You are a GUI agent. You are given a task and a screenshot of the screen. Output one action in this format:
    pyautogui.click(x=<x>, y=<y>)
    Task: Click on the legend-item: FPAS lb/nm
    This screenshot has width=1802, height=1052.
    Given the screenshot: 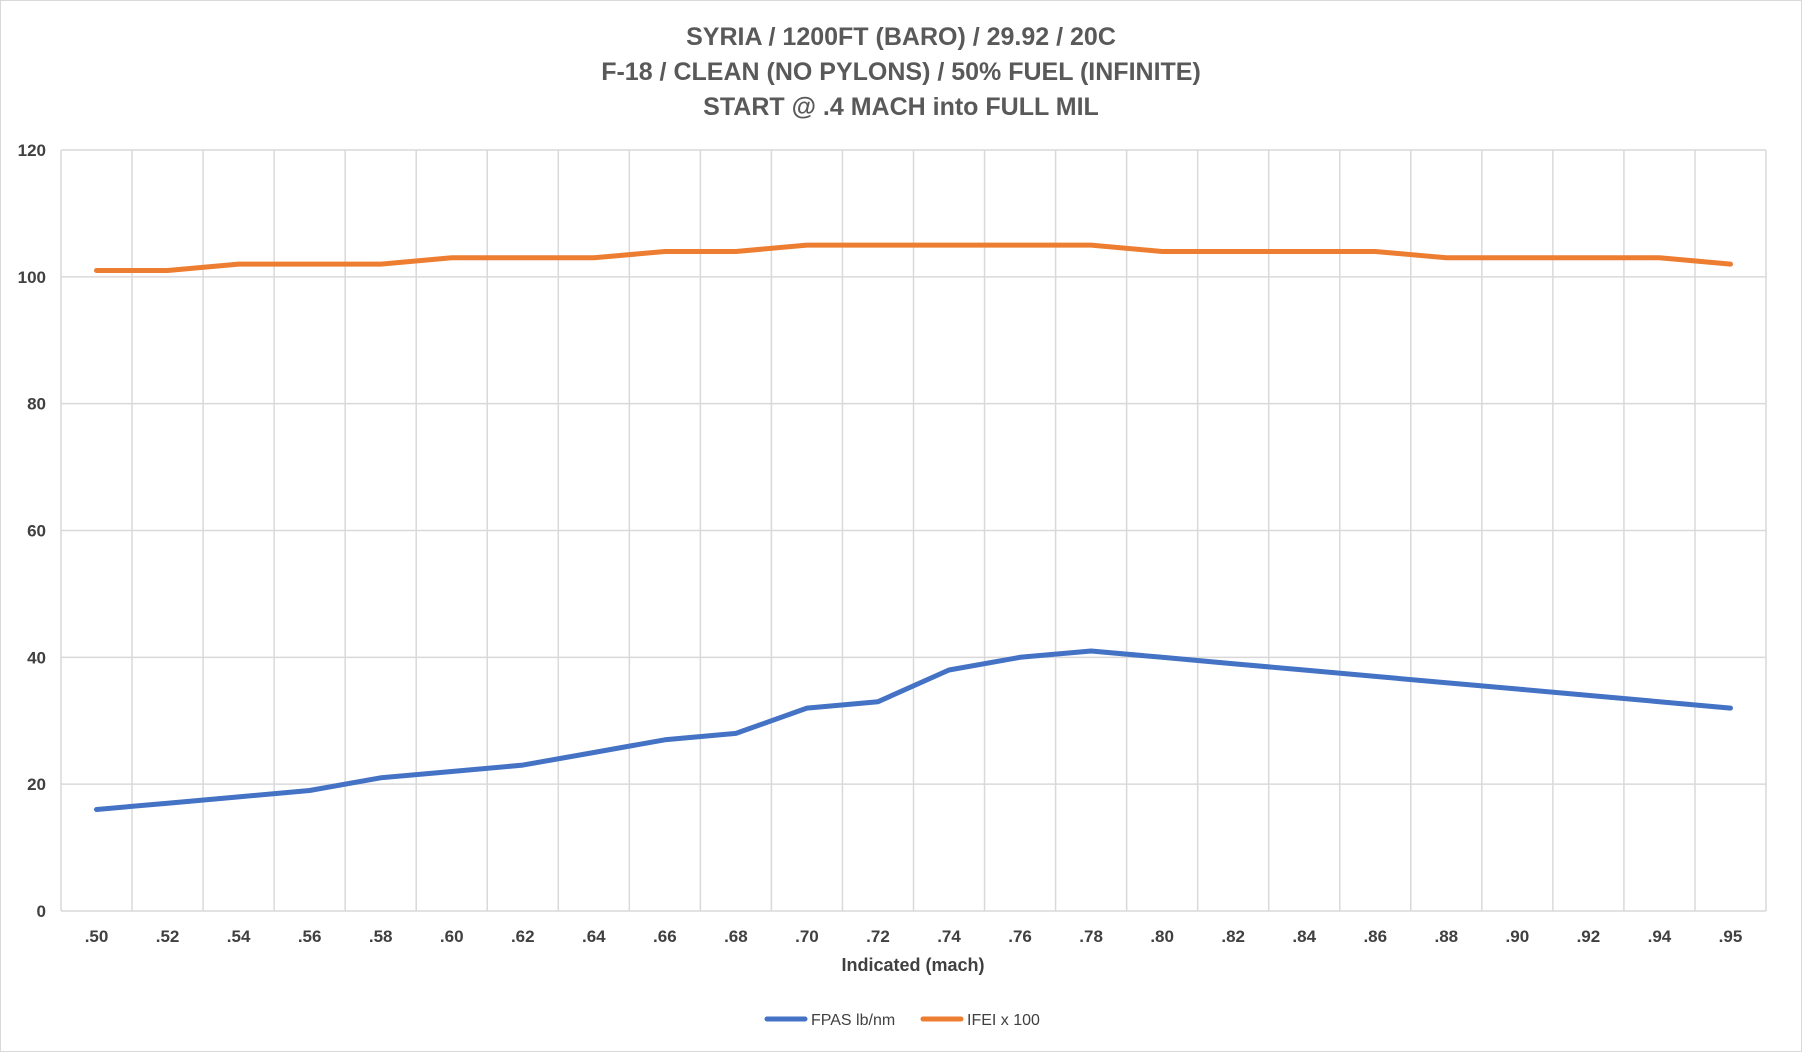 What is the action you would take?
    pyautogui.click(x=829, y=1020)
    